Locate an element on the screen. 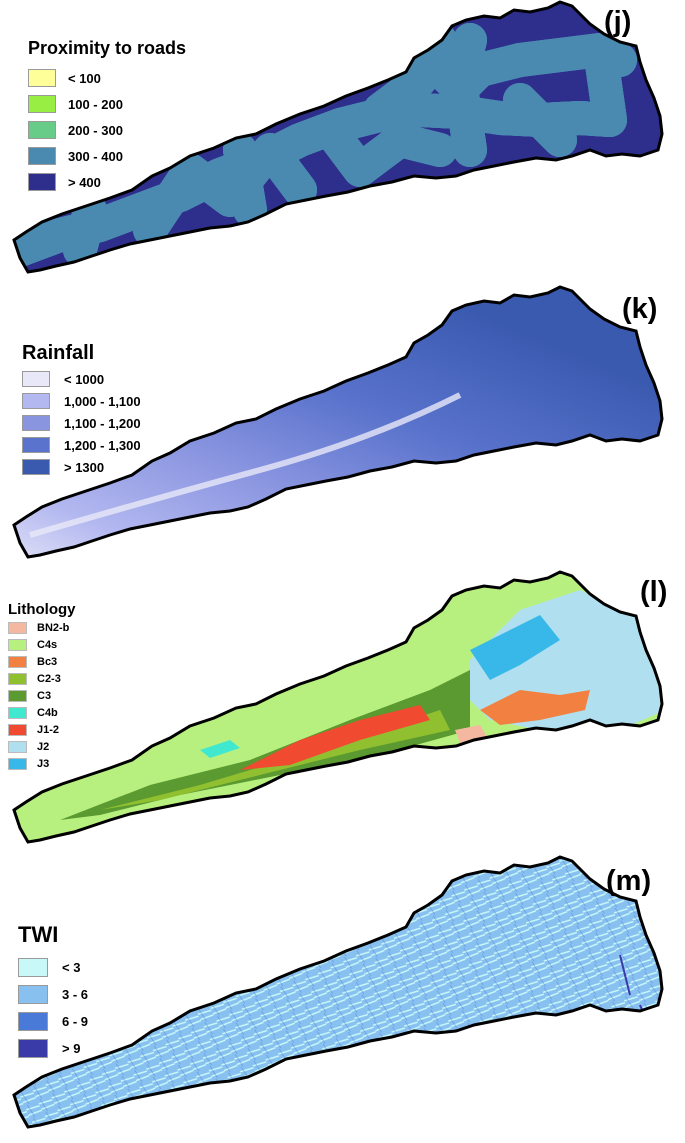 This screenshot has width=685, height=1143. legend-item: < 1000 is located at coordinates (81, 379).